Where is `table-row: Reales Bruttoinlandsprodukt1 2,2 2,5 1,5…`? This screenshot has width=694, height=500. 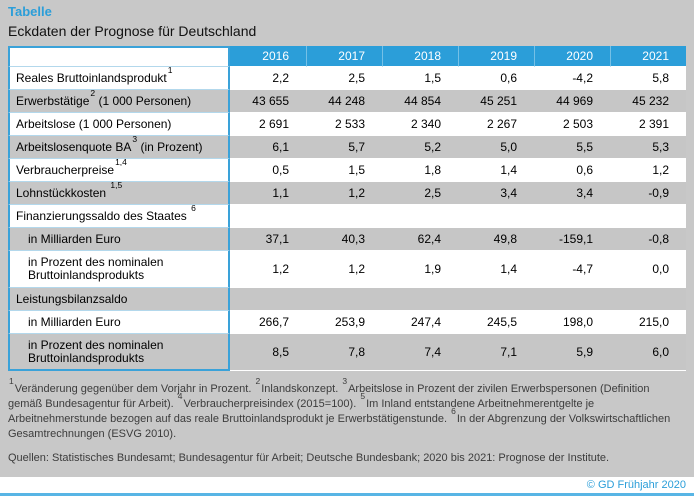
table-row: Reales Bruttoinlandsprodukt1 2,2 2,5 1,5… is located at coordinates (347, 77).